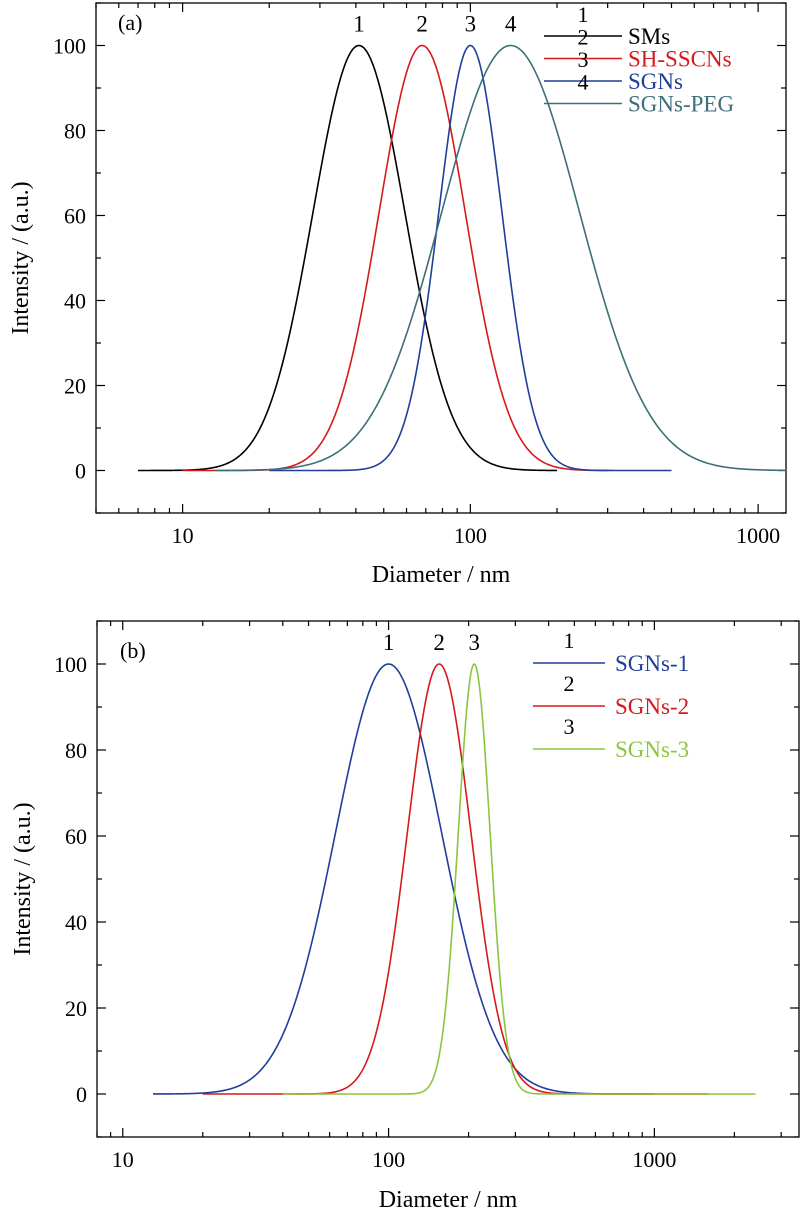 Image resolution: width=800 pixels, height=1219 pixels. Describe the element at coordinates (511, 24) in the screenshot. I see `peak-label: 4` at that location.